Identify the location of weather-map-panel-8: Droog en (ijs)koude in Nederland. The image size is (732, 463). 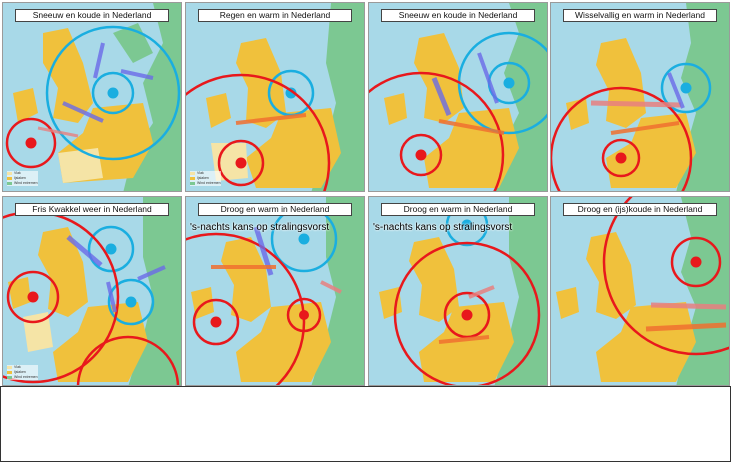
(640, 291).